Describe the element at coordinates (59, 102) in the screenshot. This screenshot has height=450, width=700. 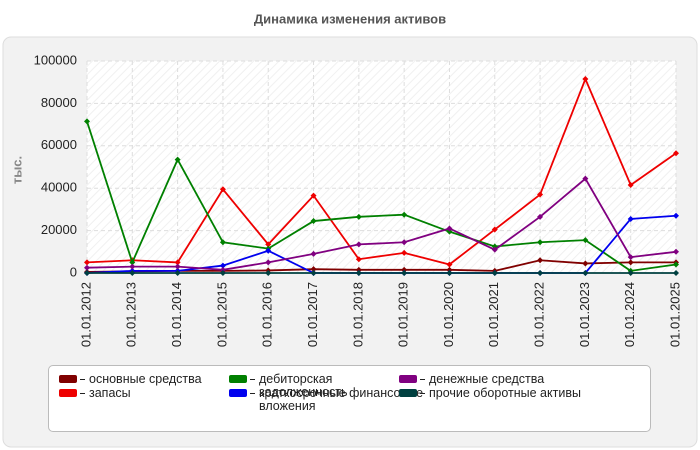
I see `y-tick-label: 80000` at that location.